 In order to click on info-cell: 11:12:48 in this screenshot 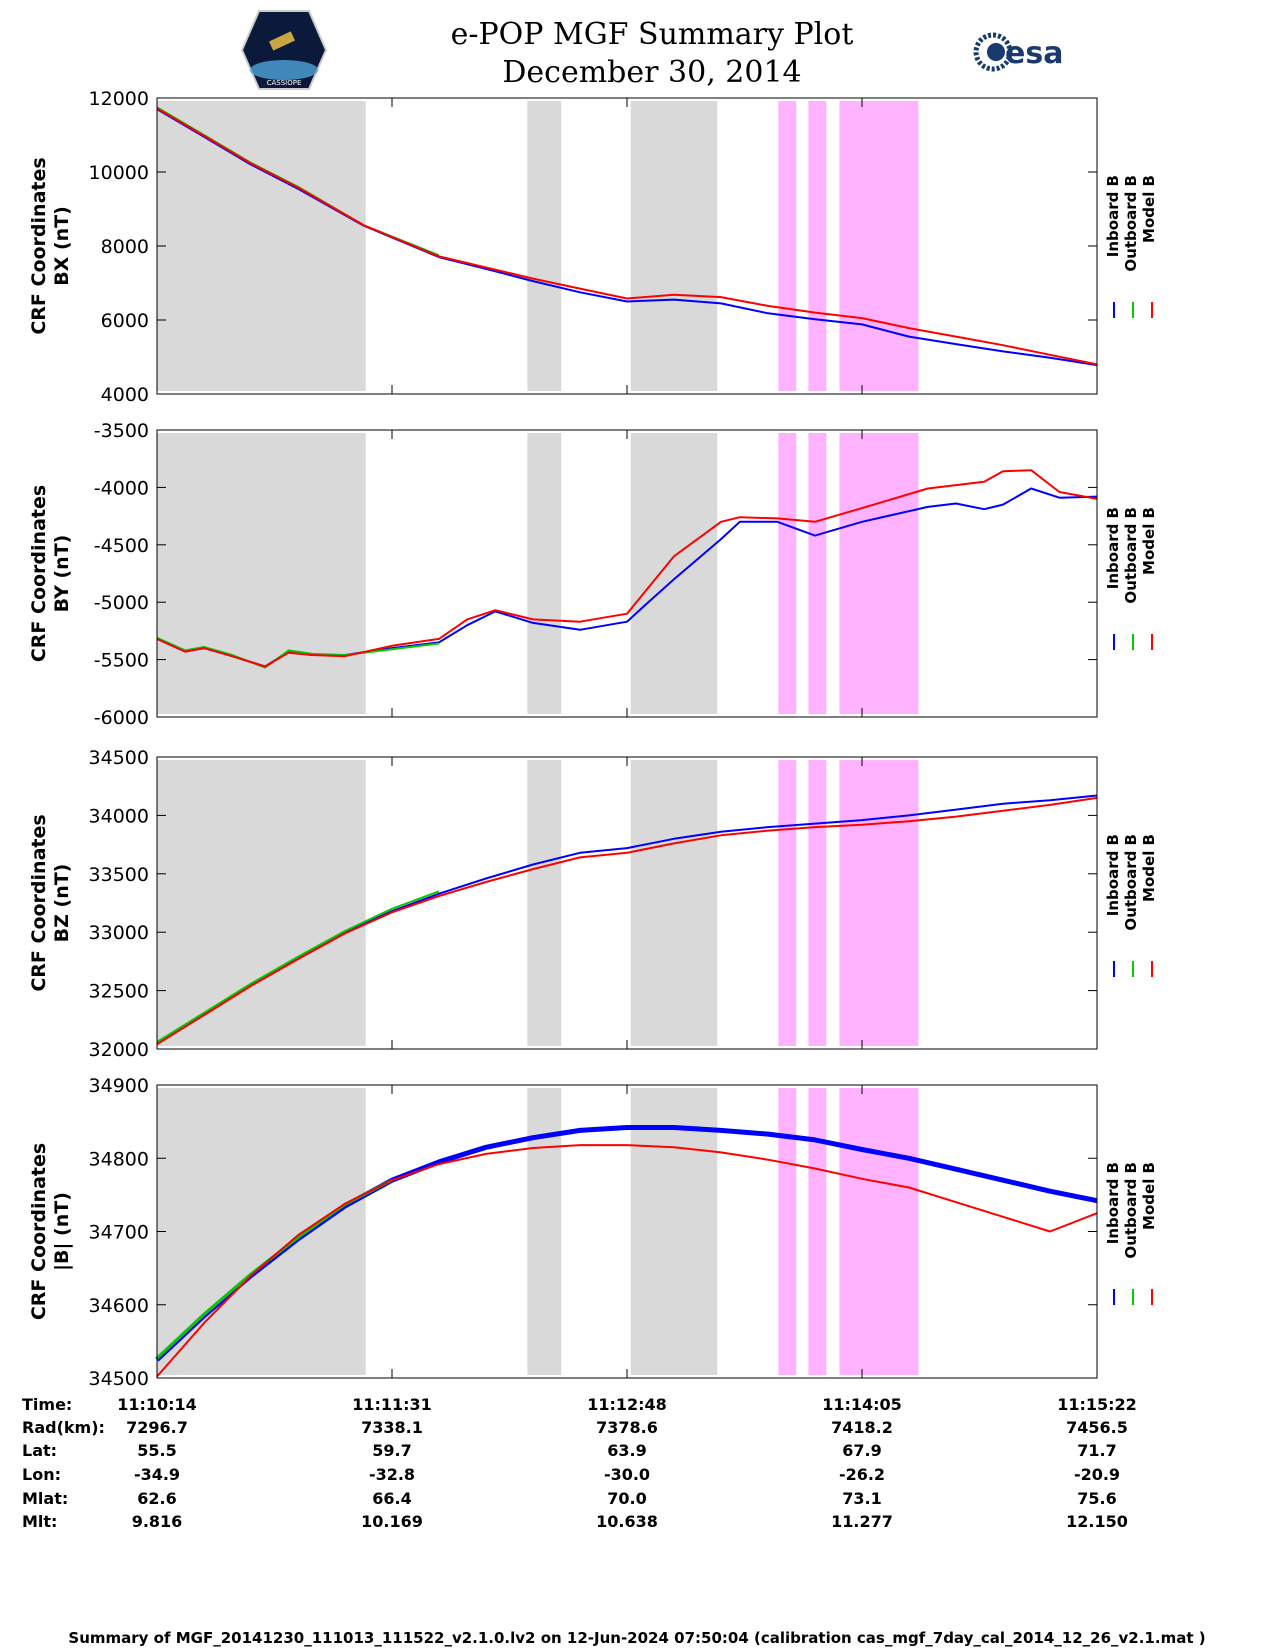, I will do `click(627, 1404)`.